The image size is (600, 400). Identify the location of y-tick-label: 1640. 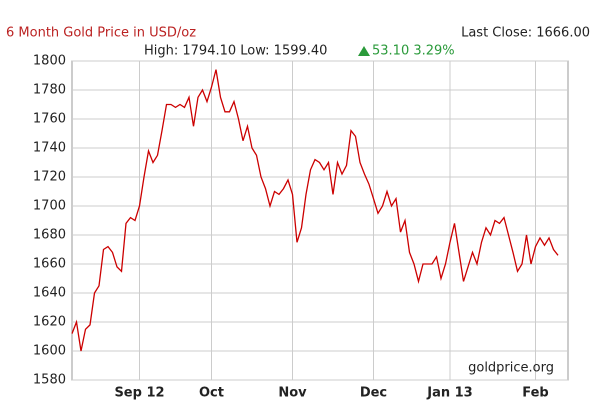
(49, 293).